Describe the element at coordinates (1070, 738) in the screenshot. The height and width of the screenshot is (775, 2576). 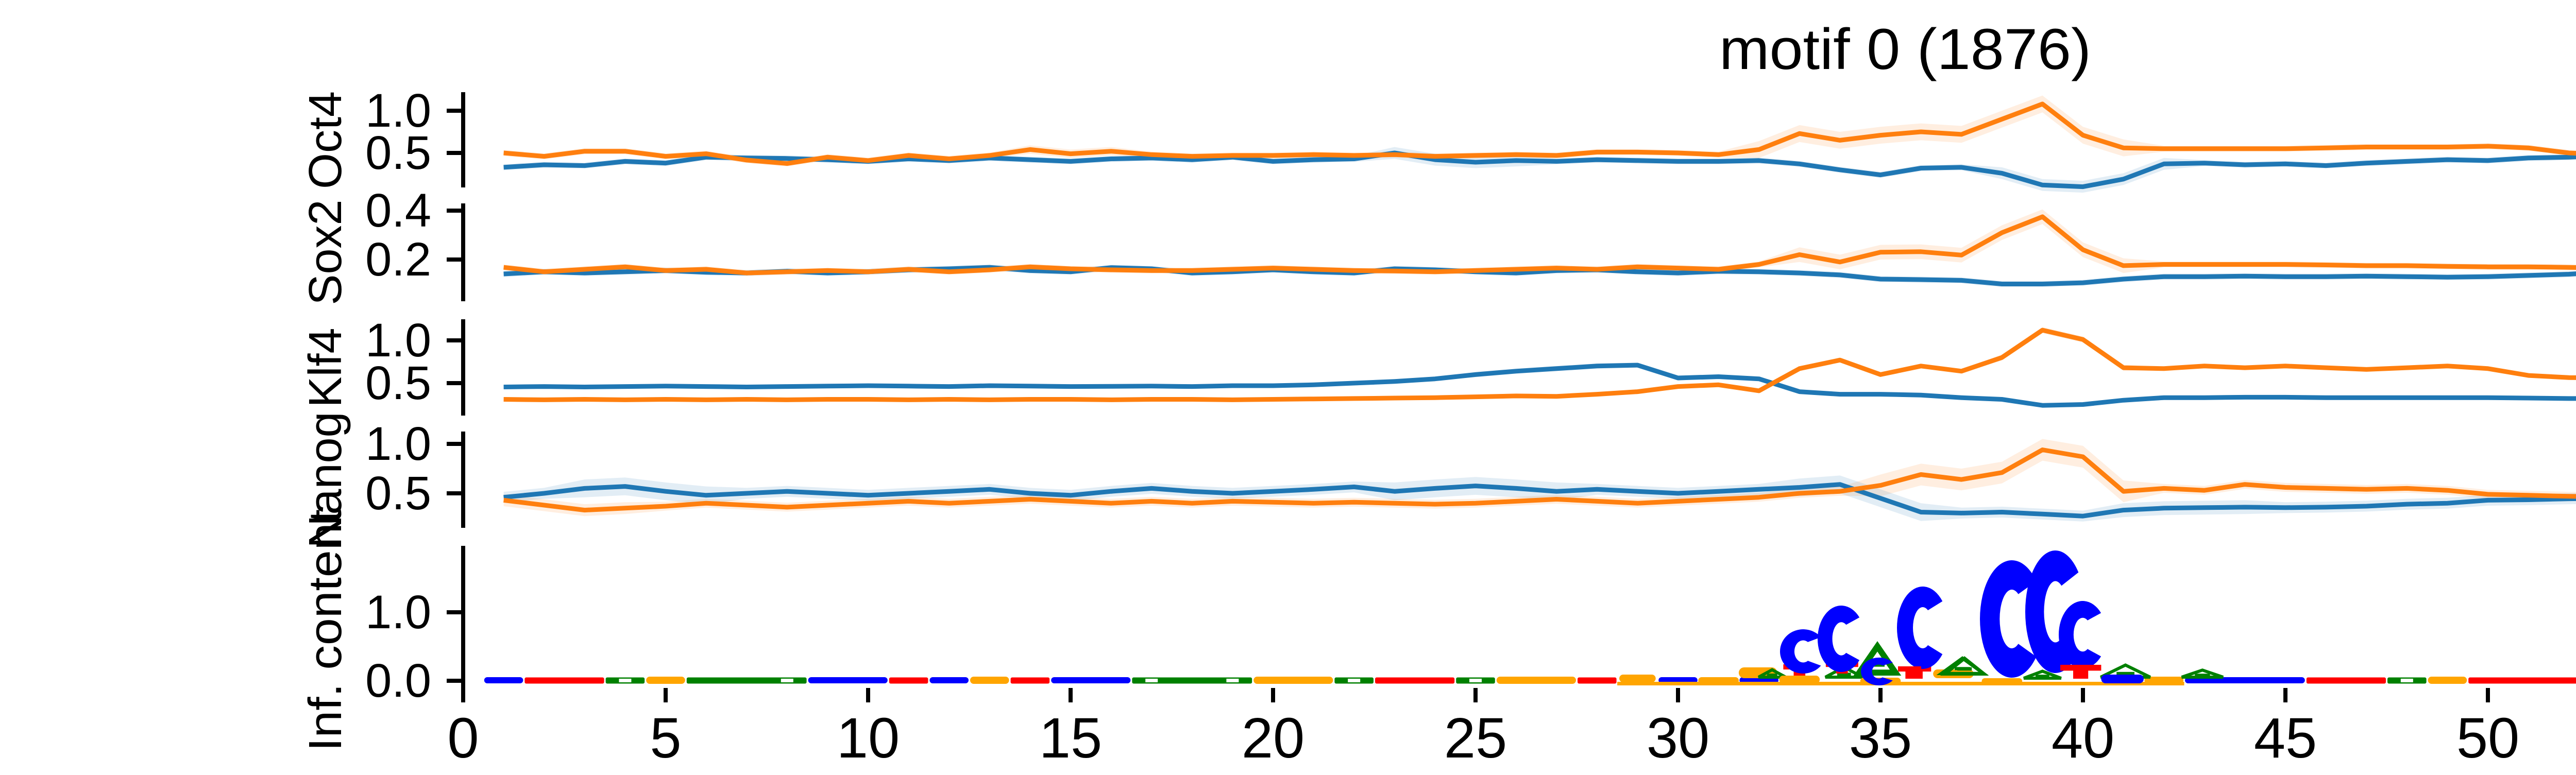
I see `svg-text: 15` at that location.